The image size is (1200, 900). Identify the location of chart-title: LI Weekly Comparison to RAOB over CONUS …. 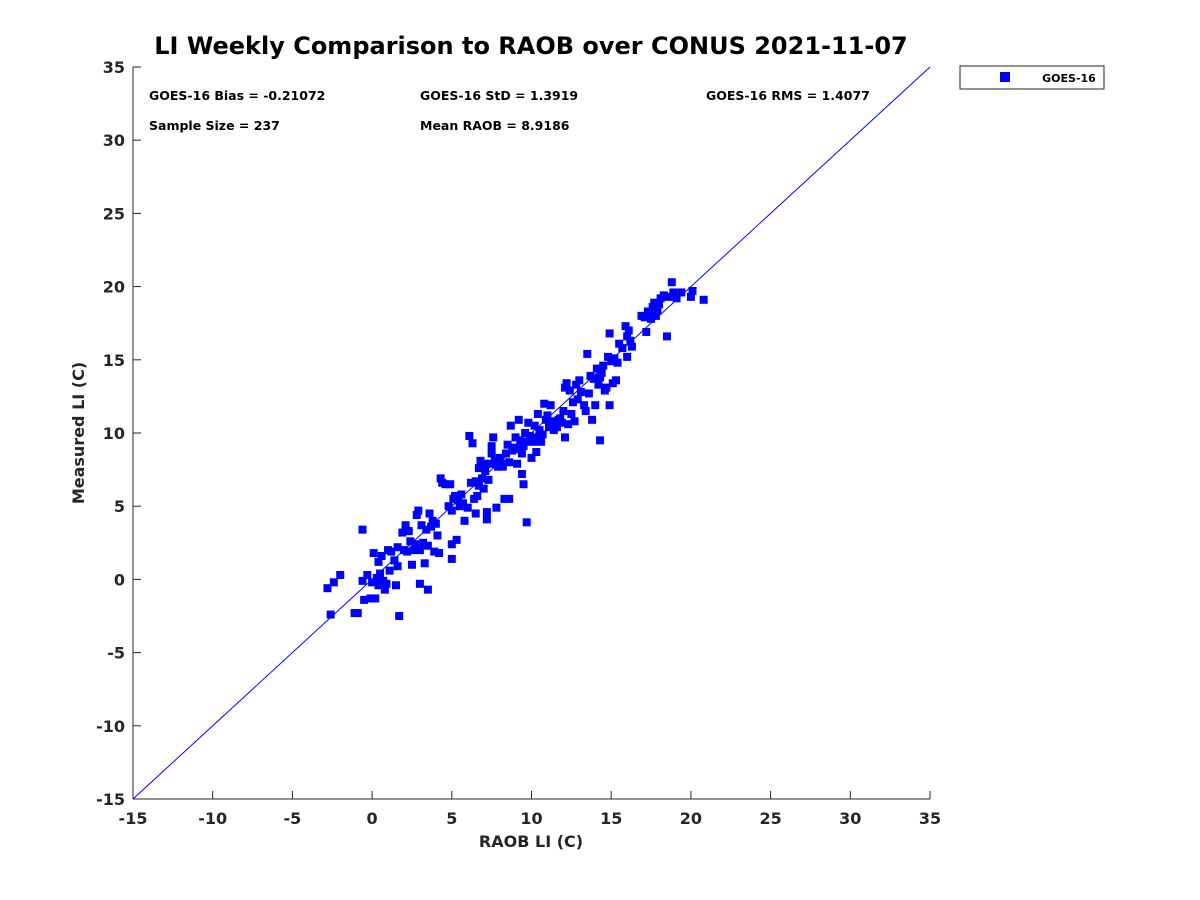
(530, 46).